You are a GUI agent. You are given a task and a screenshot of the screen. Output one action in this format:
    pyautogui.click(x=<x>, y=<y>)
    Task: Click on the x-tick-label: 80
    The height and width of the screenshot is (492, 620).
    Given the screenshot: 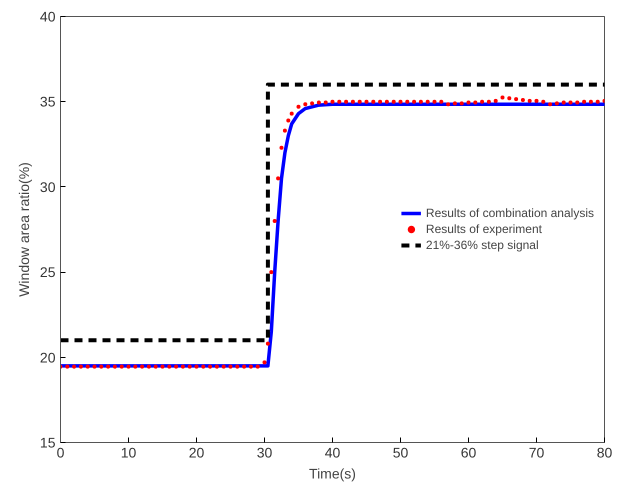 What is the action you would take?
    pyautogui.click(x=604, y=452)
    